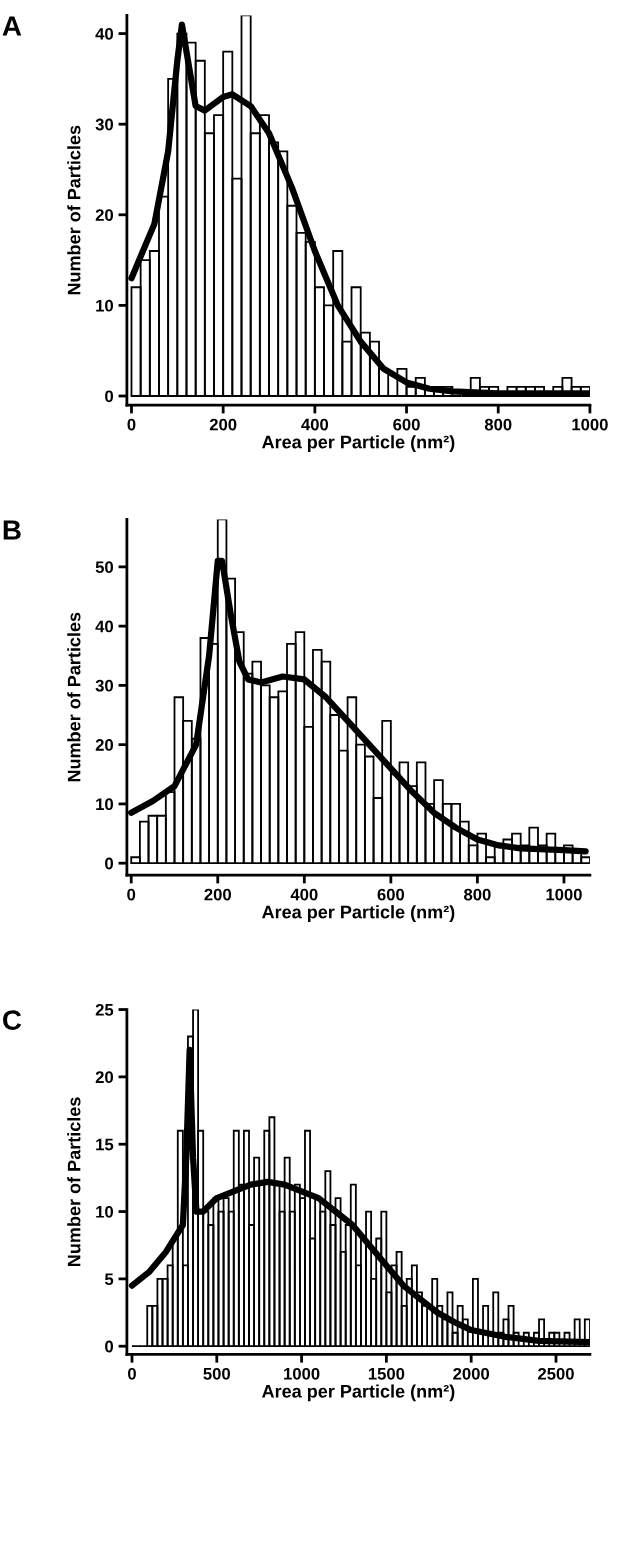 This screenshot has width=619, height=1546. What do you see at coordinates (109, 1279) in the screenshot?
I see `y-tick-label: 5` at bounding box center [109, 1279].